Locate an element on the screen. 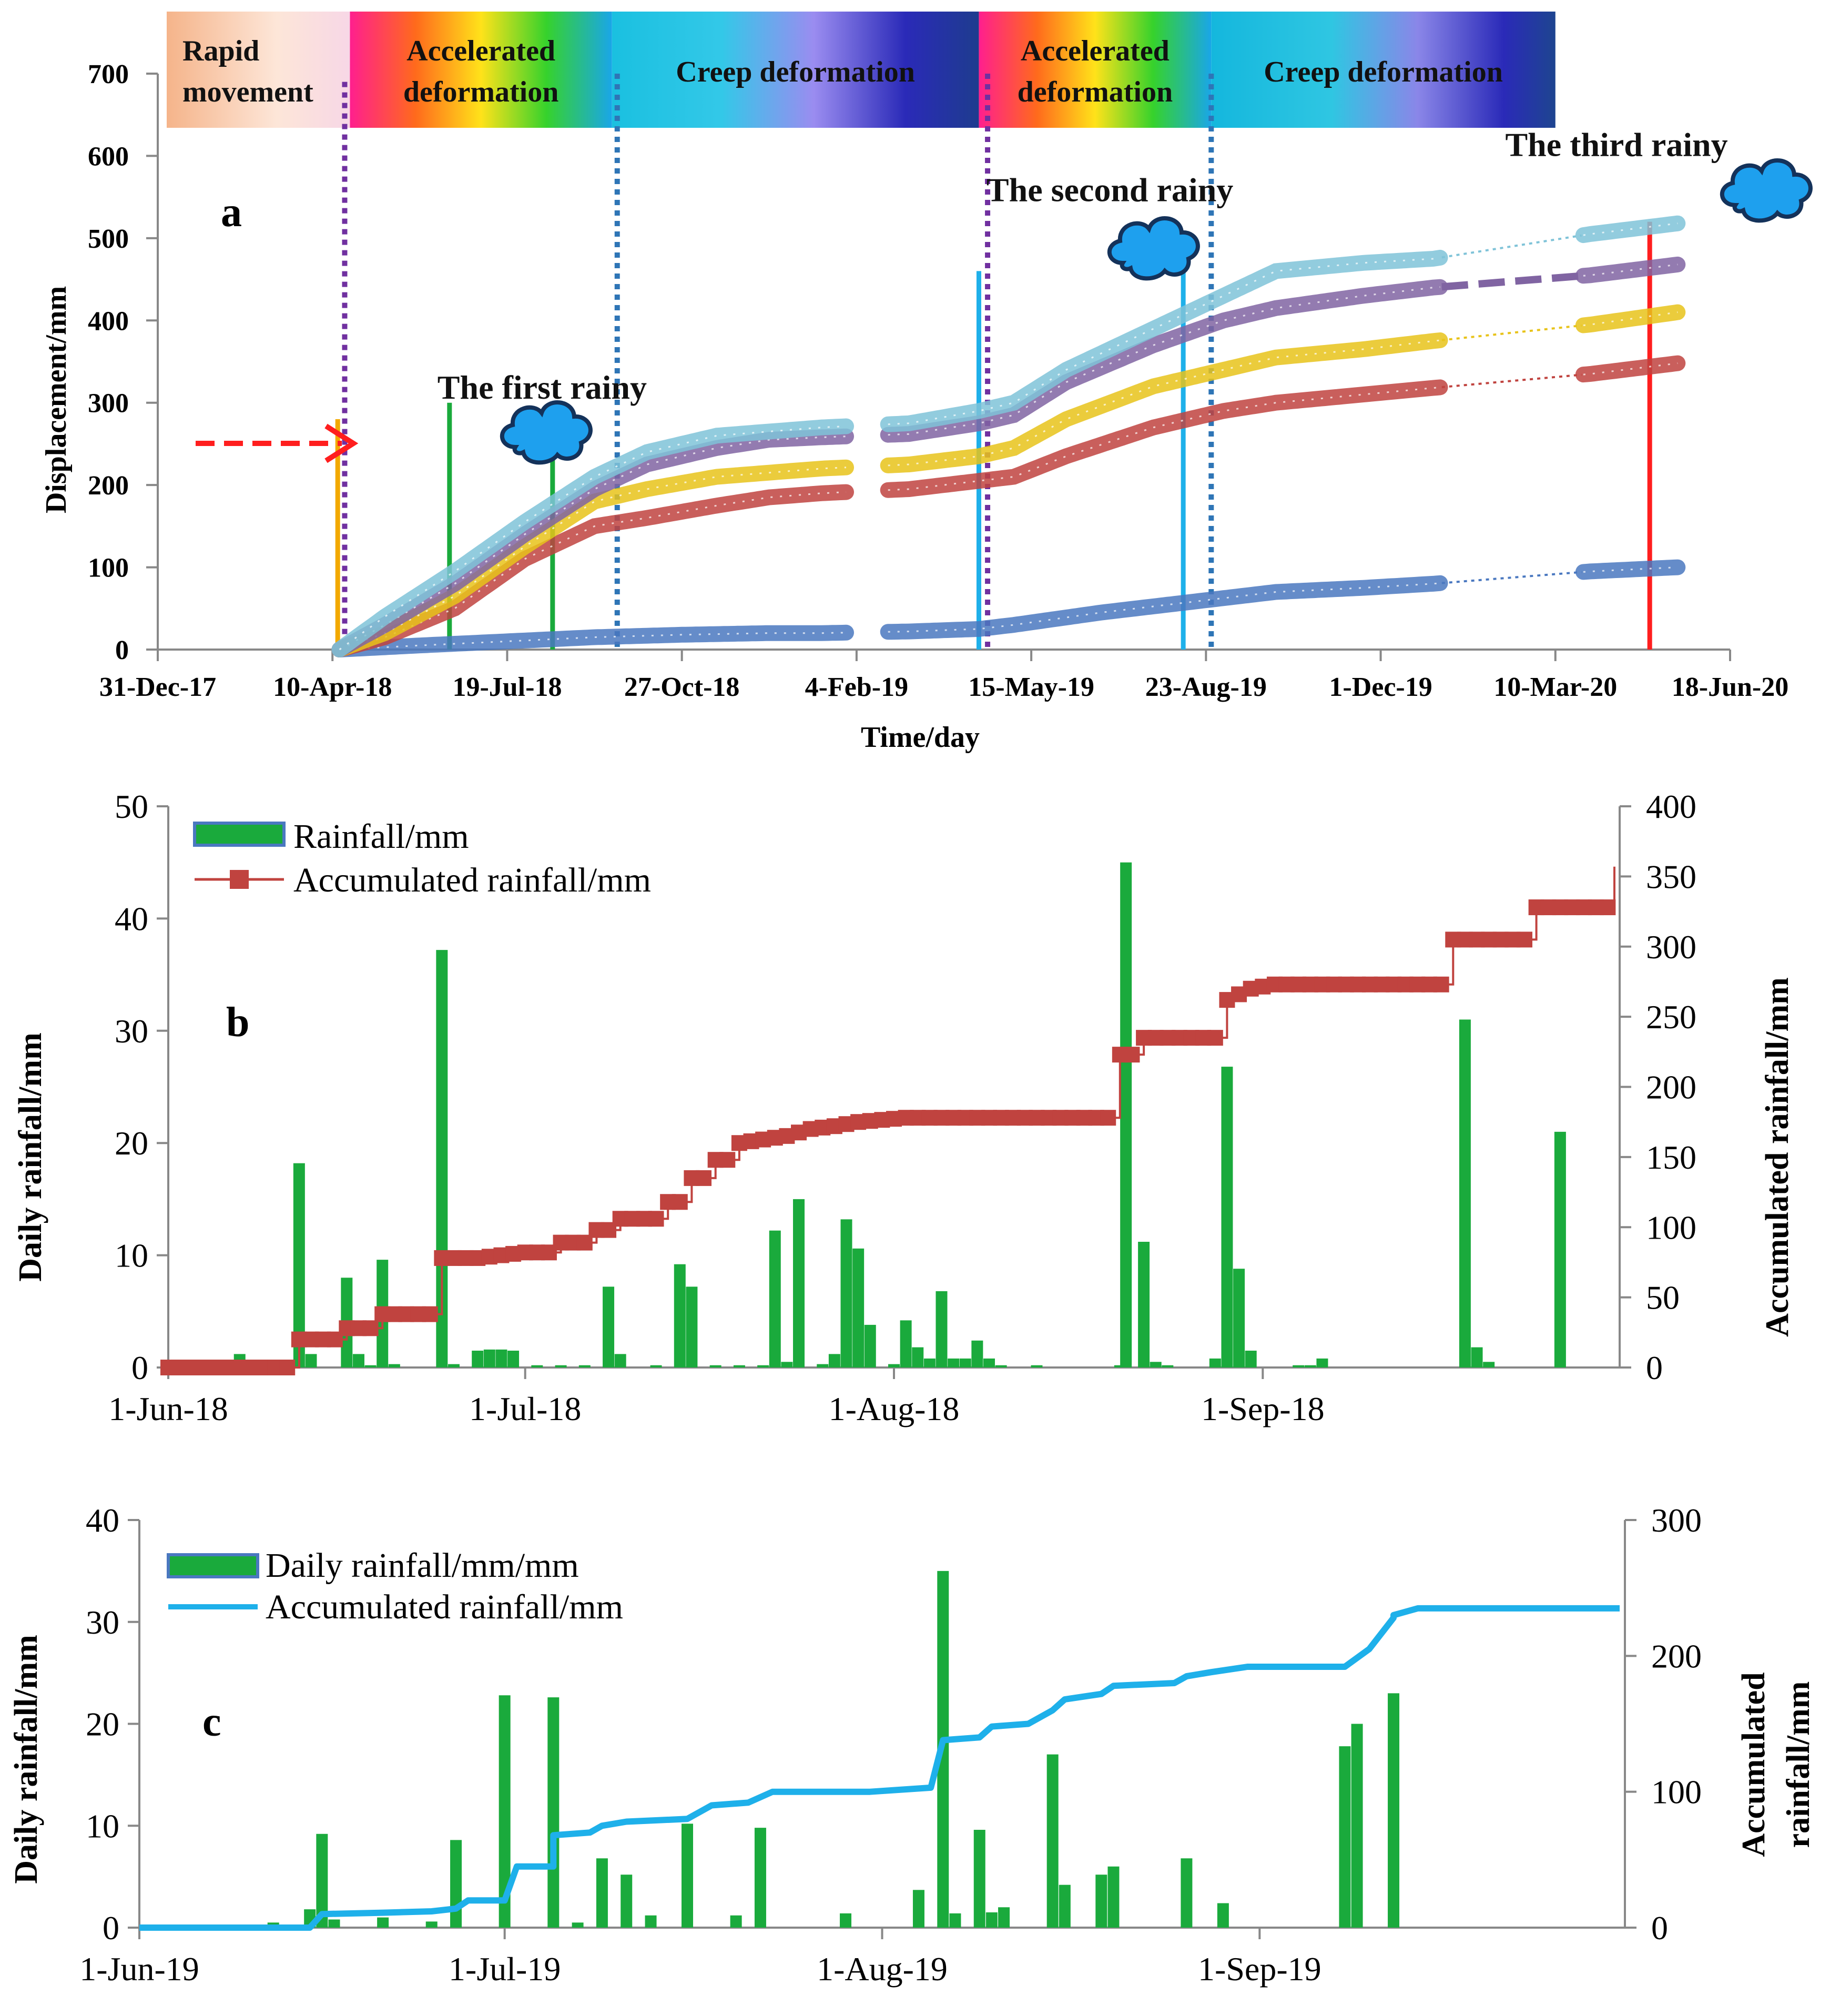 The image size is (1830, 2016). x-tick-label: 18-Jun-20 is located at coordinates (1730, 687).